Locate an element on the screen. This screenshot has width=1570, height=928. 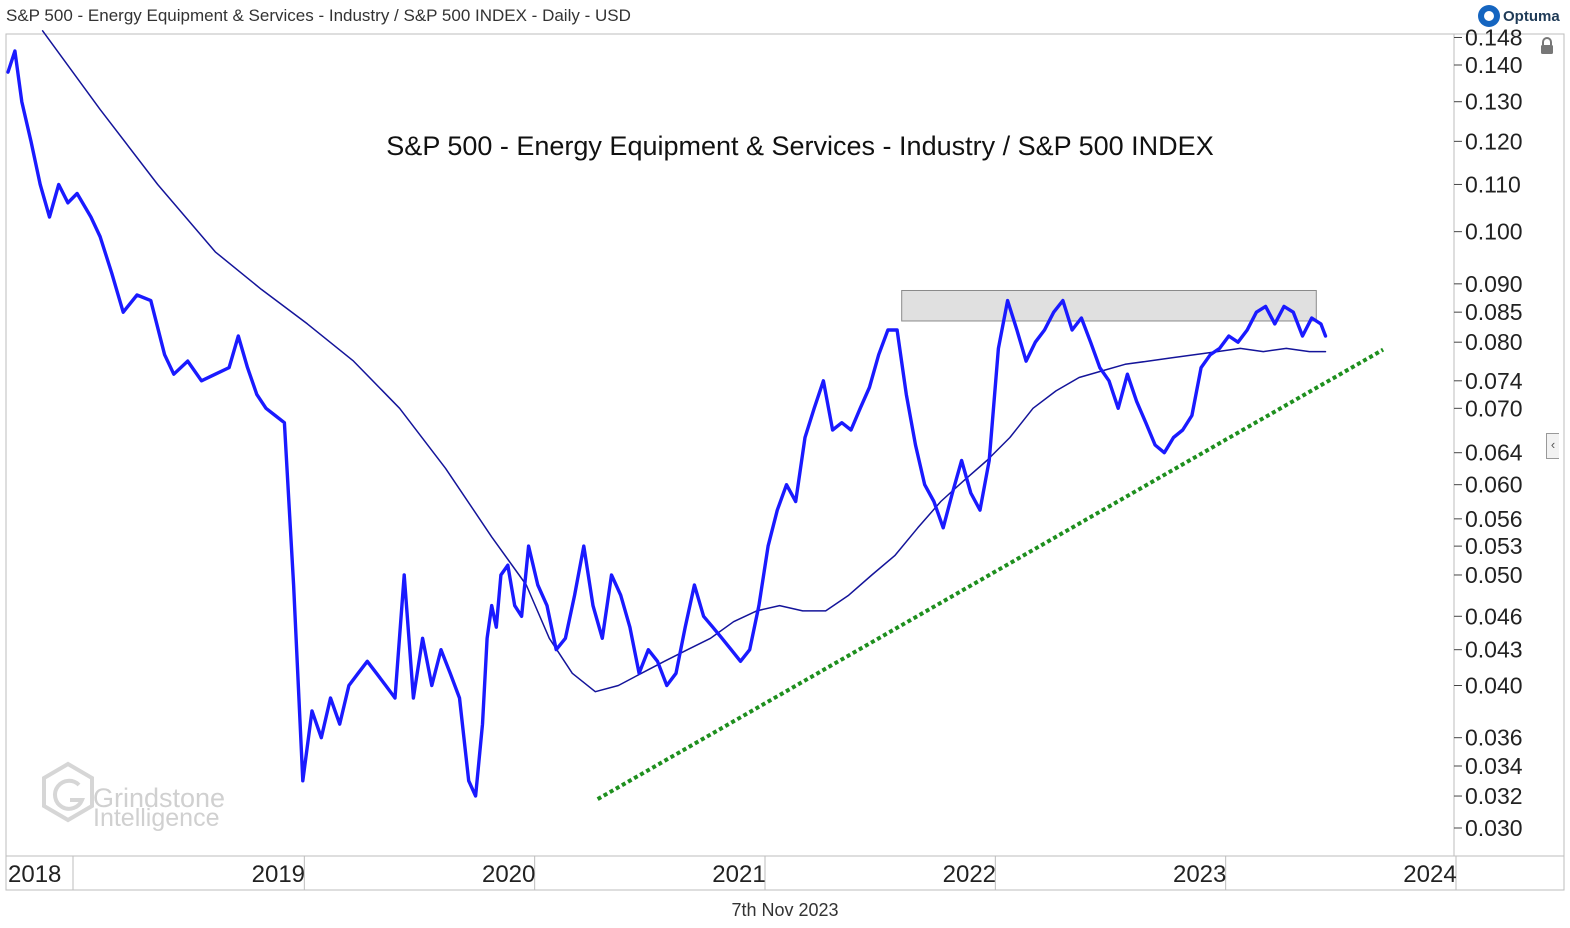
watermark: Grindstone Intelligence is located at coordinates (133, 796).